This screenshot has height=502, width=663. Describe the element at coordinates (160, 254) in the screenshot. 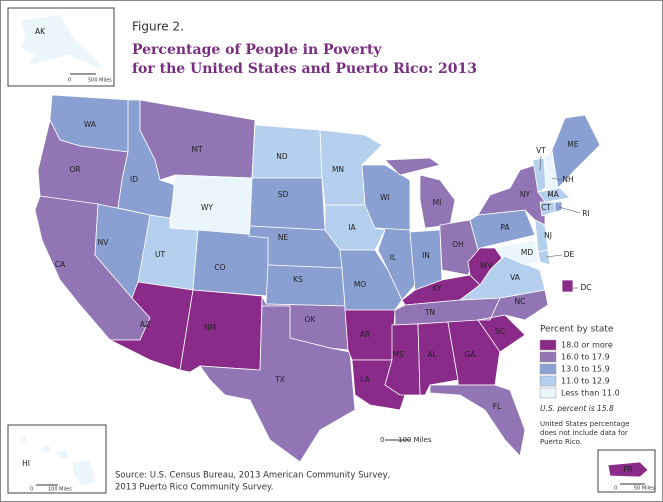

I see `state-label: UT` at that location.